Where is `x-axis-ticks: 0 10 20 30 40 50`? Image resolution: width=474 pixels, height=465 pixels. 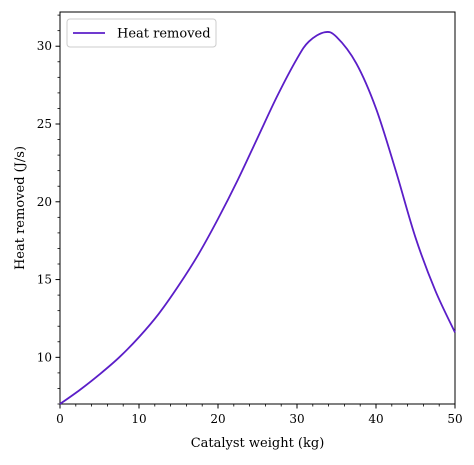 x-axis-ticks: 0 10 20 30 40 50 is located at coordinates (259, 415).